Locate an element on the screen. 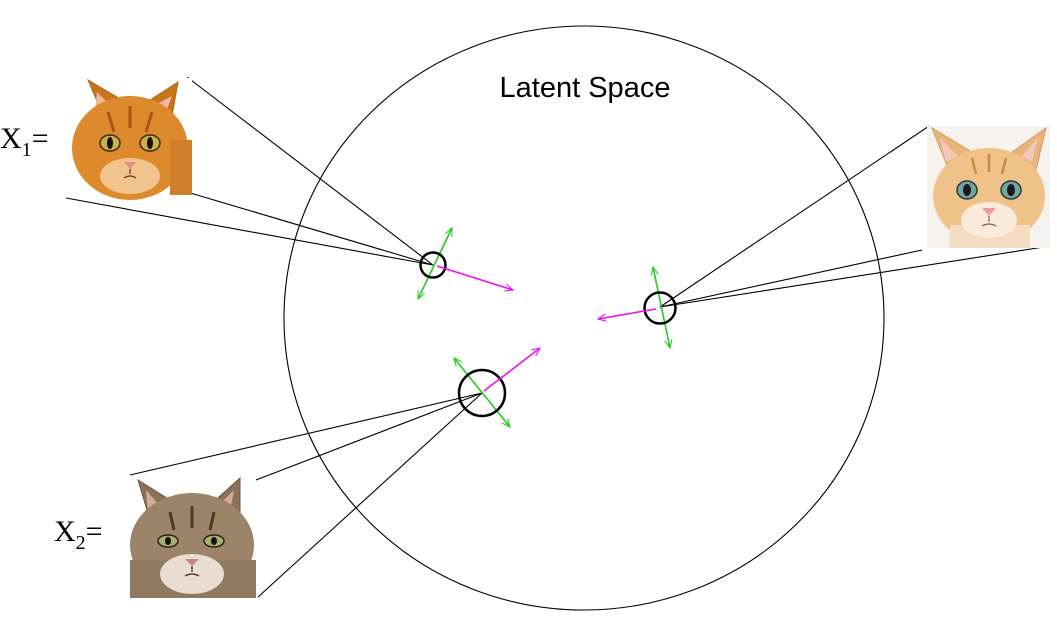 The height and width of the screenshot is (632, 1057). kitten-variance-arrow is located at coordinates (661, 307).